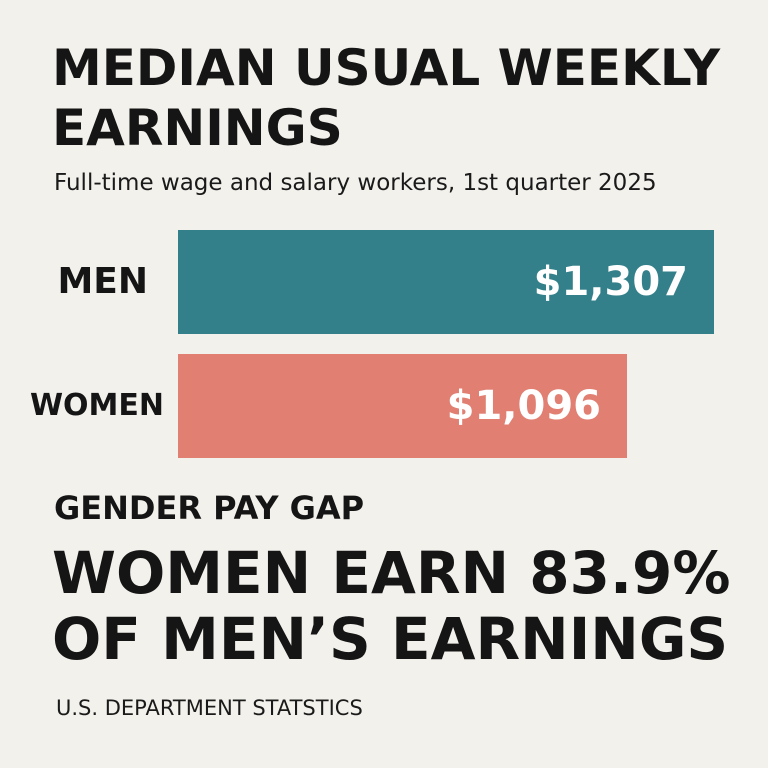  I want to click on bar-men: $1,307, so click(446, 282).